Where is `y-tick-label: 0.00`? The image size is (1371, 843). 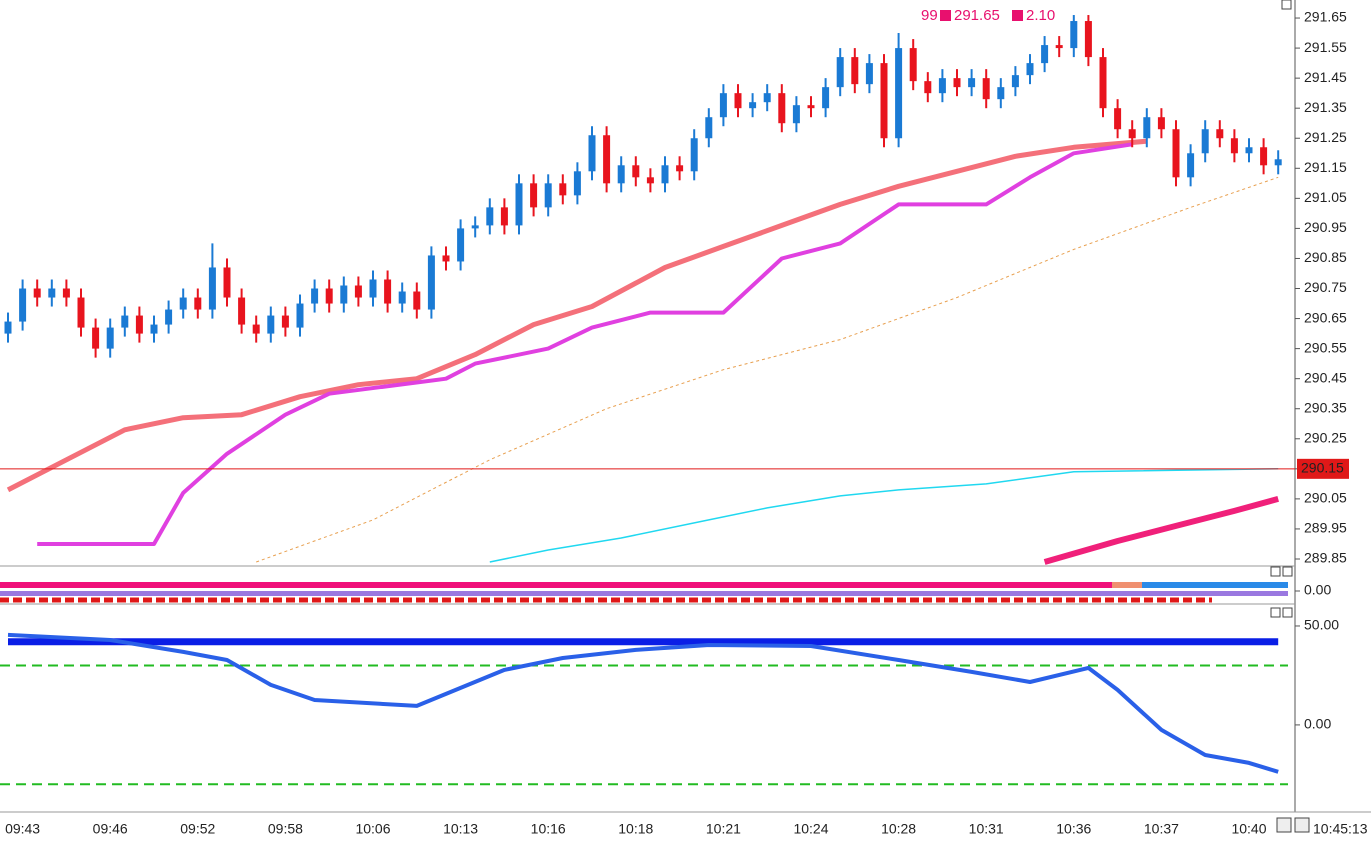 y-tick-label: 0.00 is located at coordinates (1317, 590).